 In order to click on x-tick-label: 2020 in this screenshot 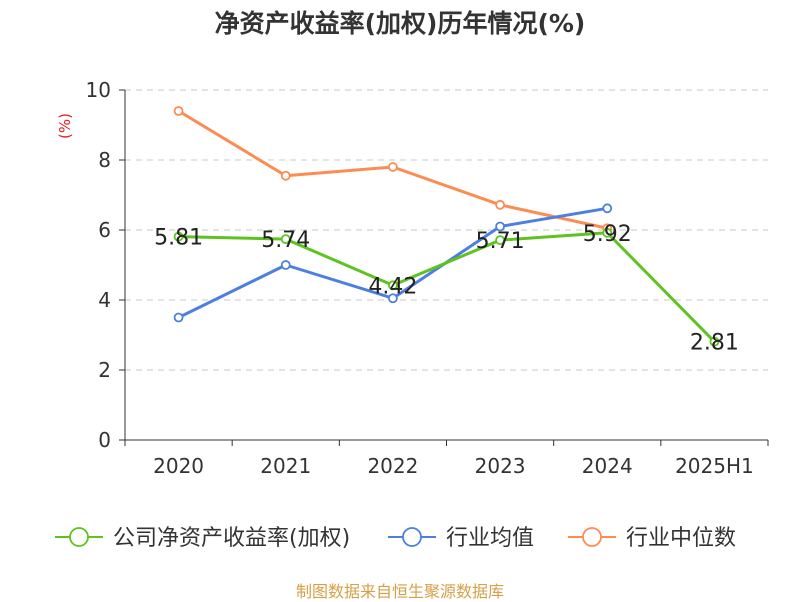, I will do `click(178, 466)`.